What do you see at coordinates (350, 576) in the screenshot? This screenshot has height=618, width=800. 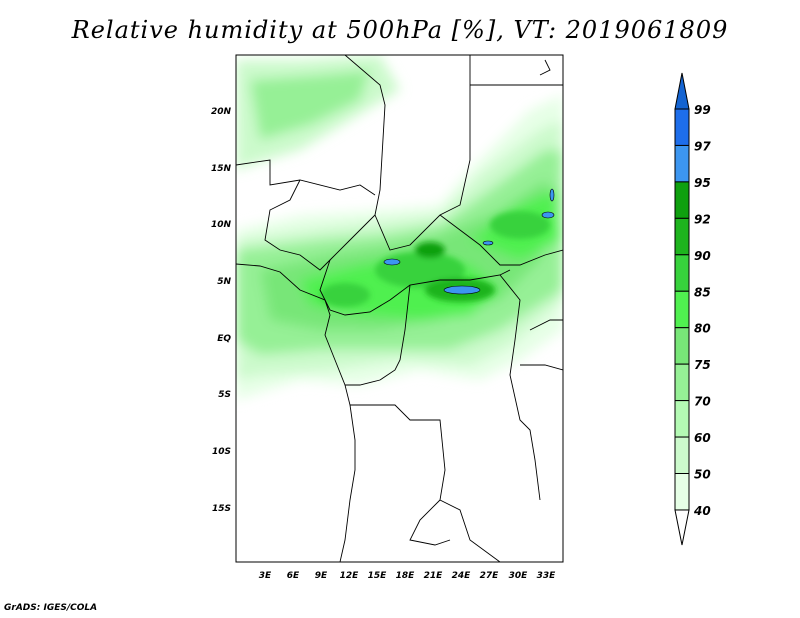 I see `lon-tick: 12E` at bounding box center [350, 576].